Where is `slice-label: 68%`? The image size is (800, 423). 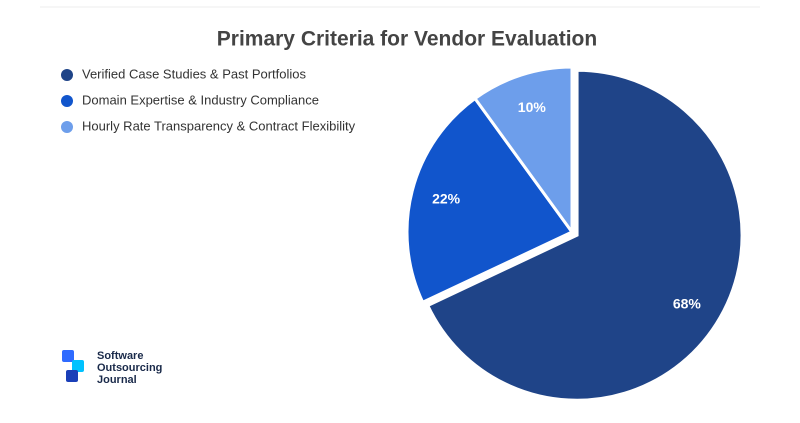
slice-label: 68% is located at coordinates (687, 304).